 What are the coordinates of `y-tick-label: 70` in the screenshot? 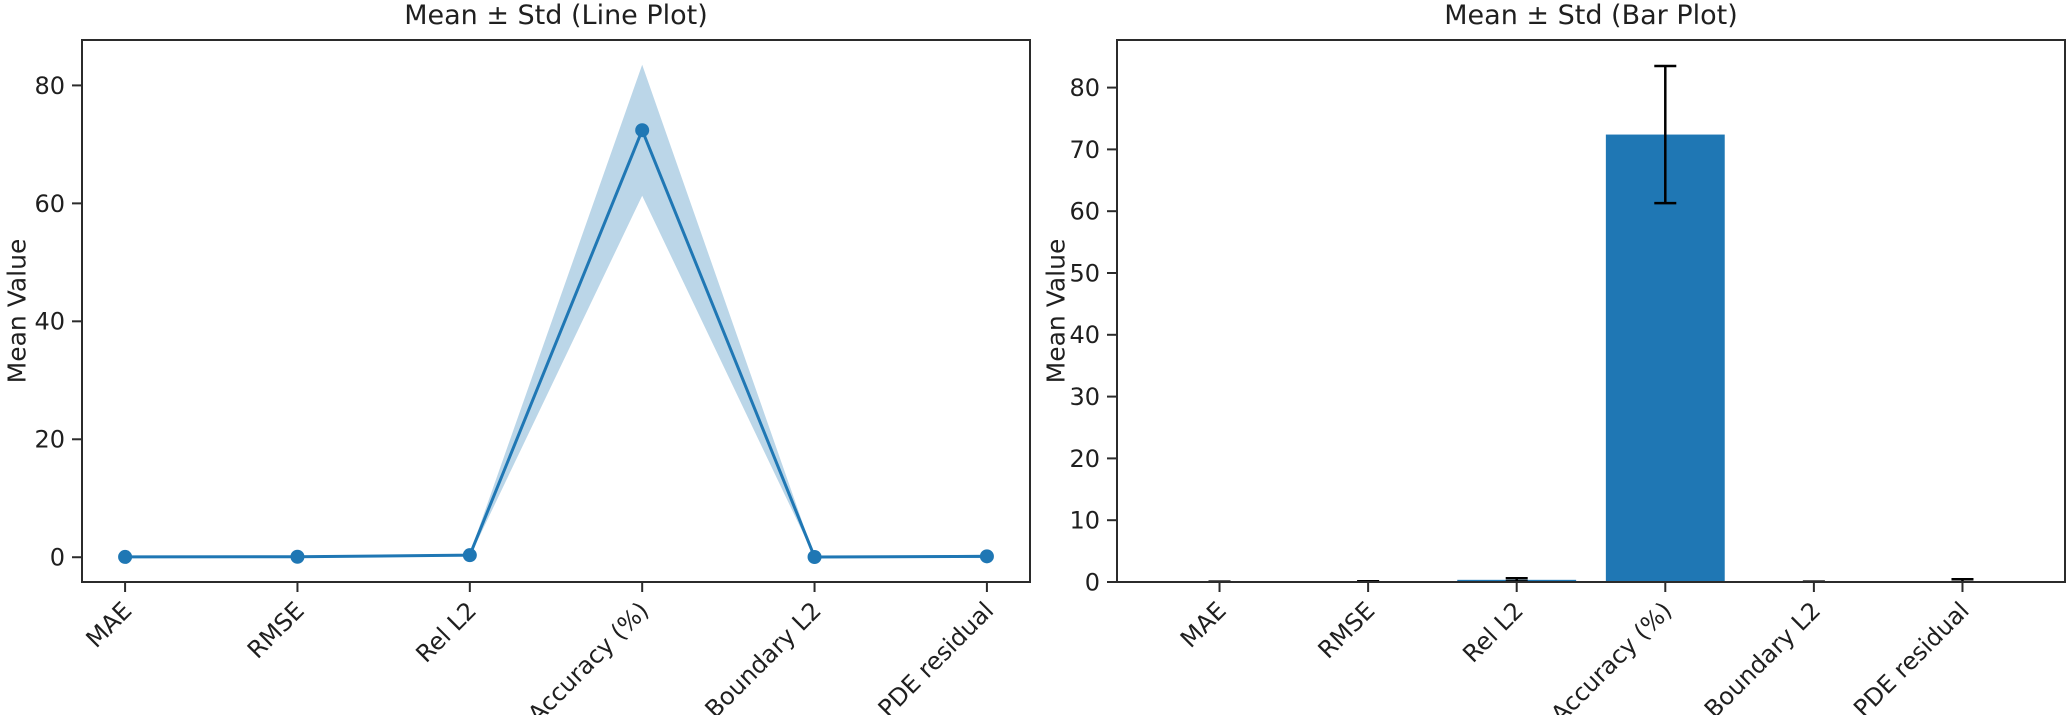 It's located at (1084, 150).